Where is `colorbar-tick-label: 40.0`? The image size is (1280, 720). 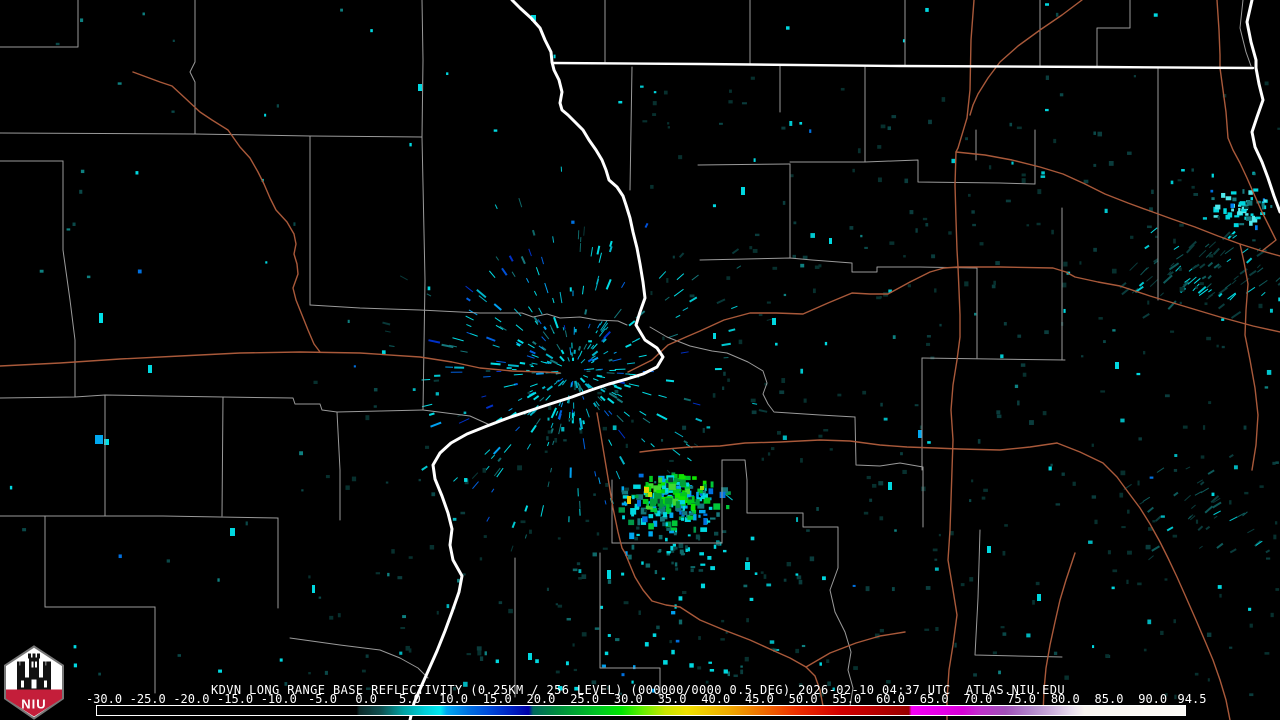 colorbar-tick-label: 40.0 is located at coordinates (716, 699).